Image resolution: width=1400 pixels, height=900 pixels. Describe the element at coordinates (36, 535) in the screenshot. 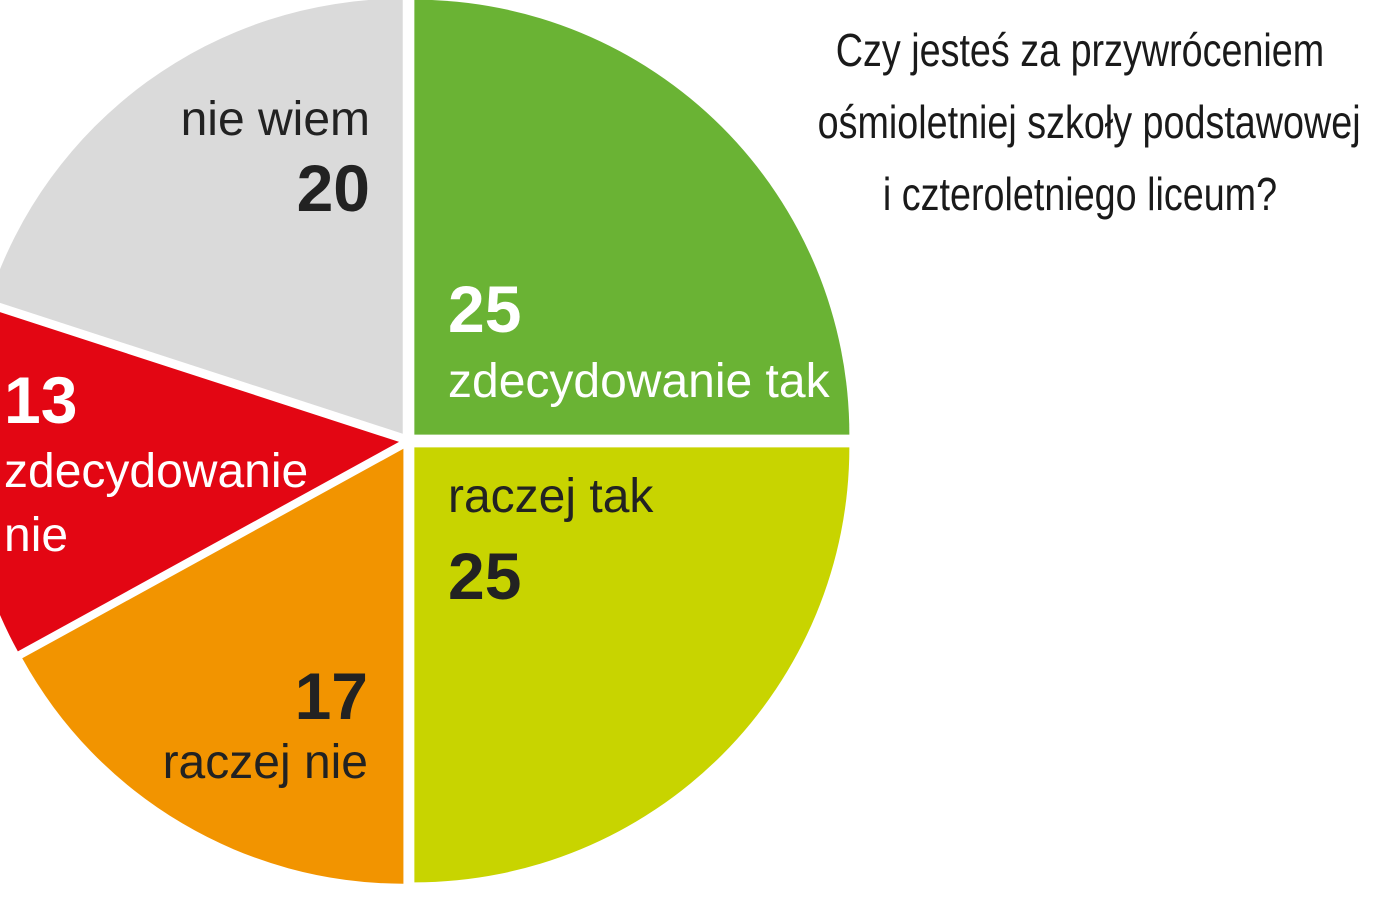

I see `slice-label-zdecydowanie-nie: nie` at that location.